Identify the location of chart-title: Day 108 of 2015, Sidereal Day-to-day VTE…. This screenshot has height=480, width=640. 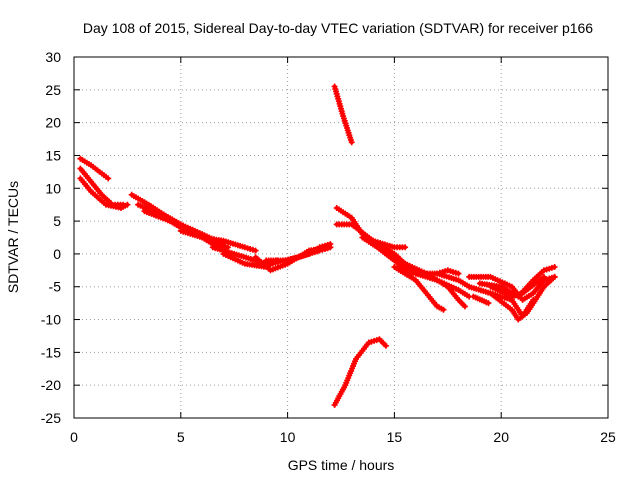
(338, 28).